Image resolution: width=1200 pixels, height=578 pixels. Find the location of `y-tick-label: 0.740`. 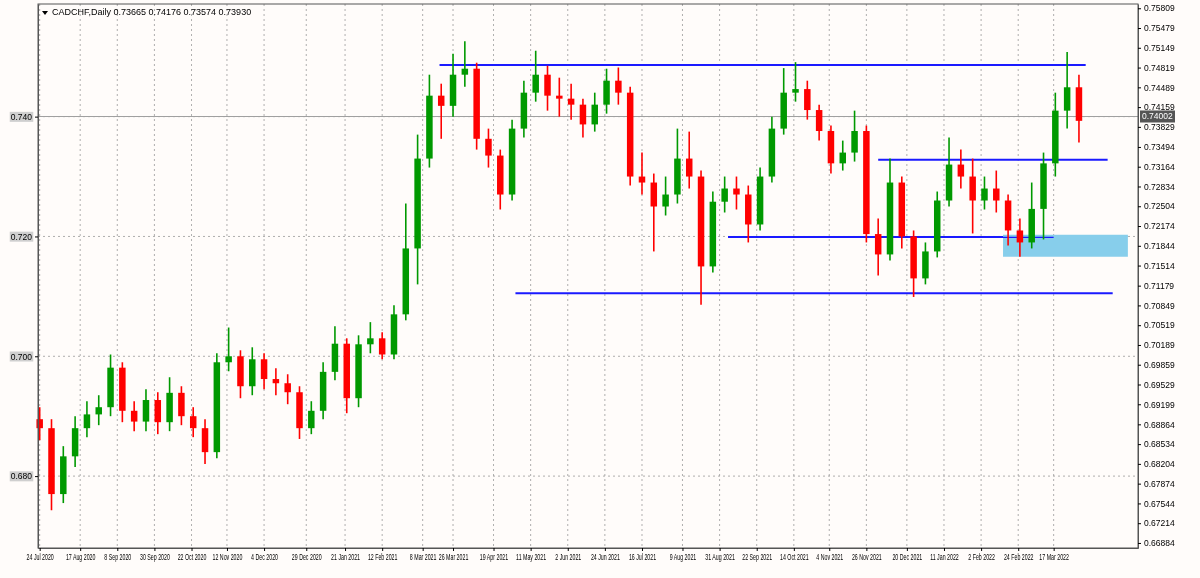

y-tick-label: 0.740 is located at coordinates (21, 116).